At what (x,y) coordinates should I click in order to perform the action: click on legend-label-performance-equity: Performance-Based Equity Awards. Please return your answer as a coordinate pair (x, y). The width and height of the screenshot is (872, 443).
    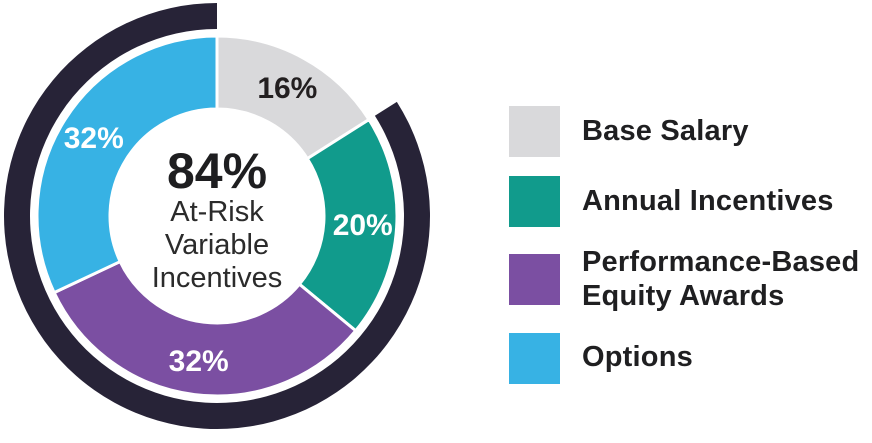
    Looking at the image, I should click on (721, 279).